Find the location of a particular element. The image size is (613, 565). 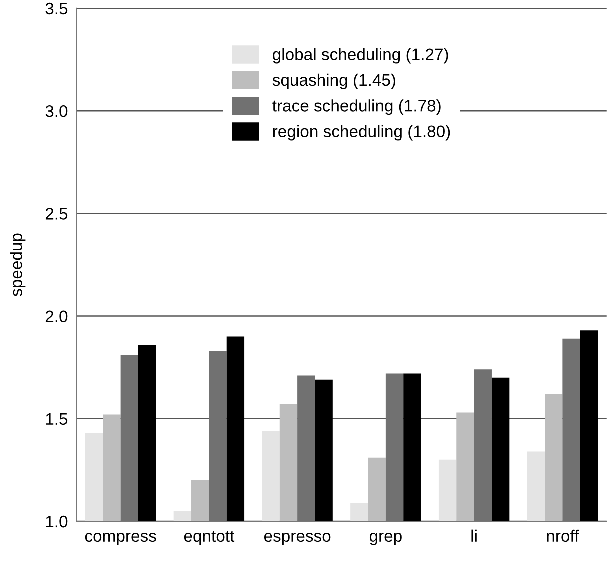

y-tick-label: 3.5 is located at coordinates (57, 8).